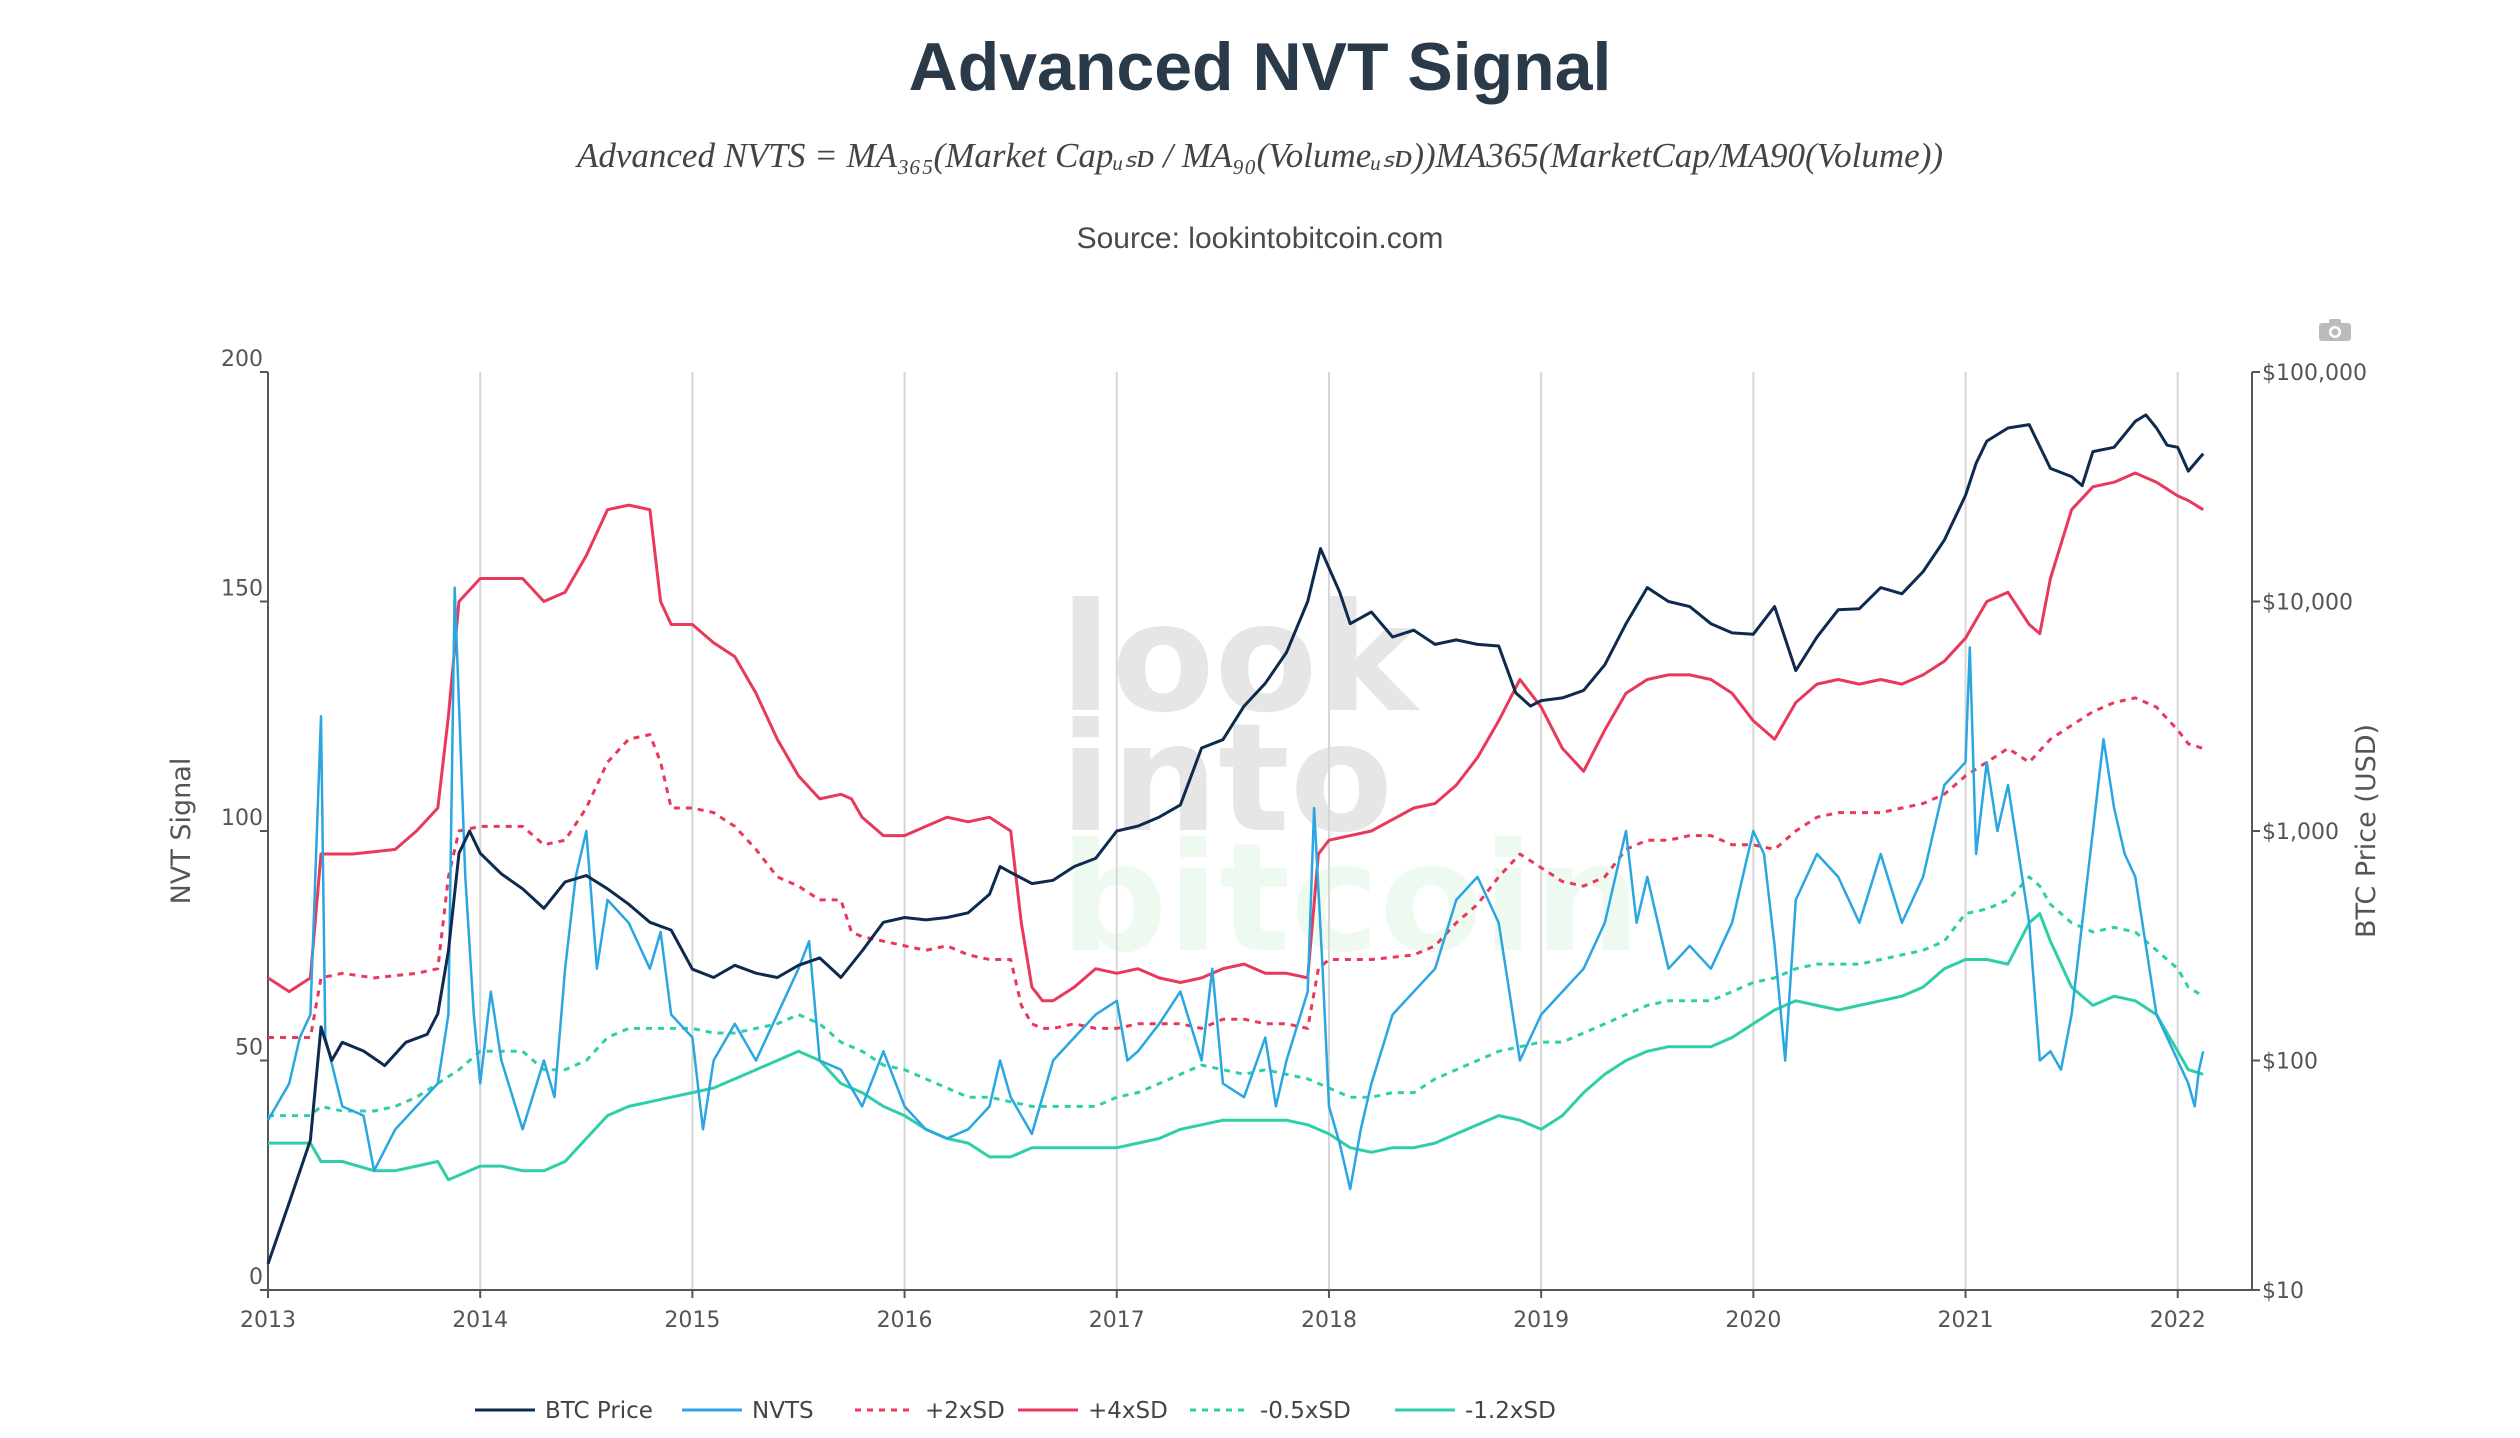 The image size is (2520, 1438). Describe the element at coordinates (2307, 603) in the screenshot. I see `y2-tick-label: $10,000` at that location.